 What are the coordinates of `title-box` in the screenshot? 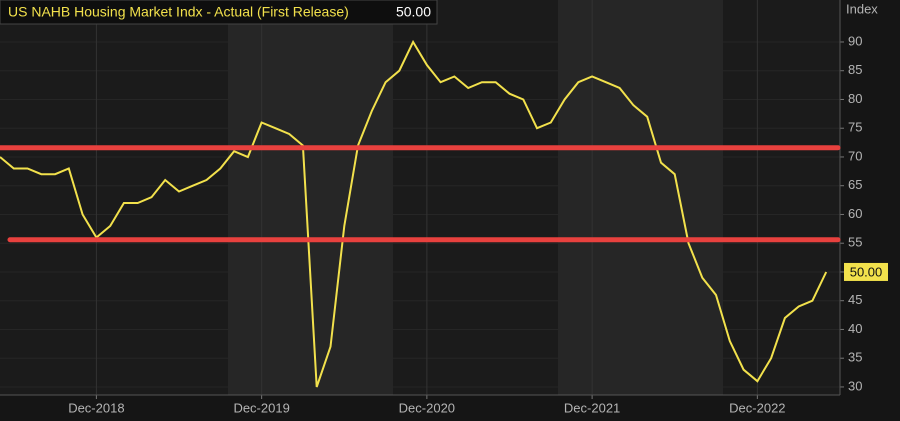 It's located at (219, 12).